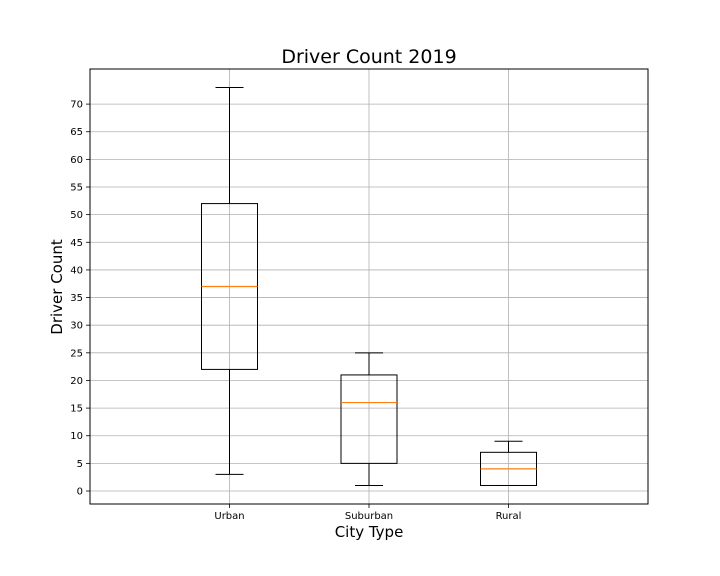 This screenshot has height=576, width=720. Describe the element at coordinates (76, 243) in the screenshot. I see `y-tick-label: 45` at that location.